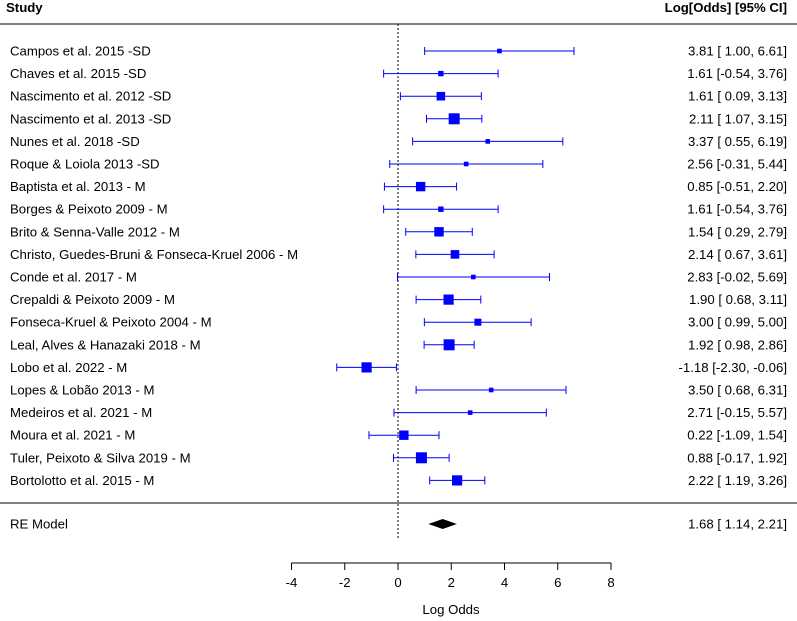 Image resolution: width=797 pixels, height=621 pixels. I want to click on study-label: Lopes & Lobão 2013 - M, so click(82, 390).